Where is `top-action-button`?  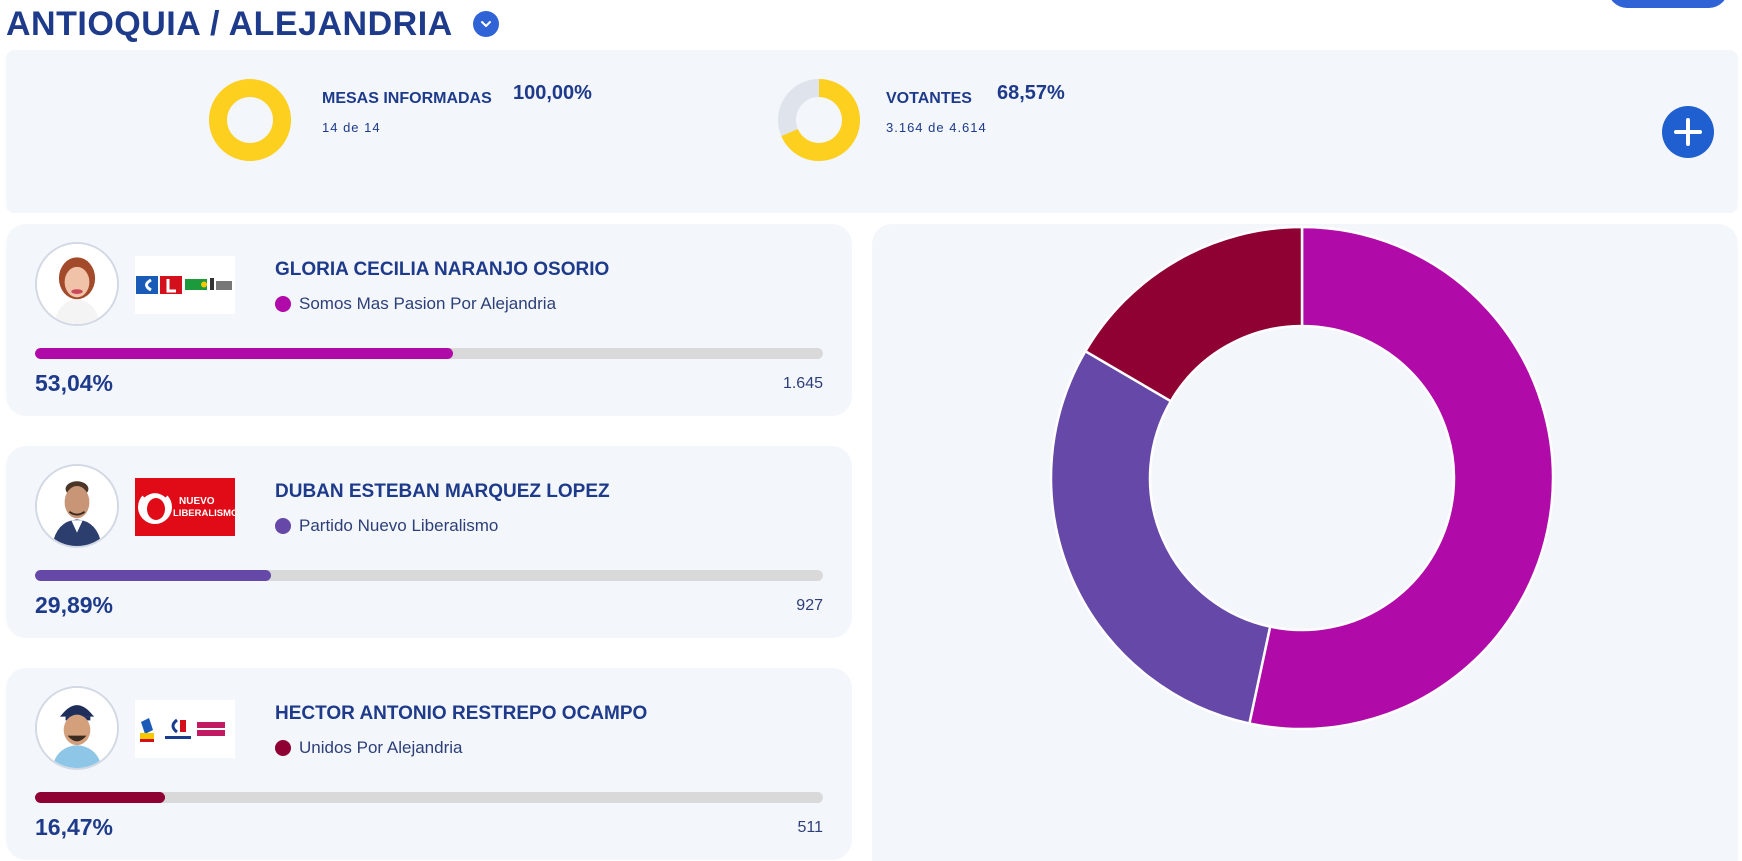 top-action-button is located at coordinates (1668, 4).